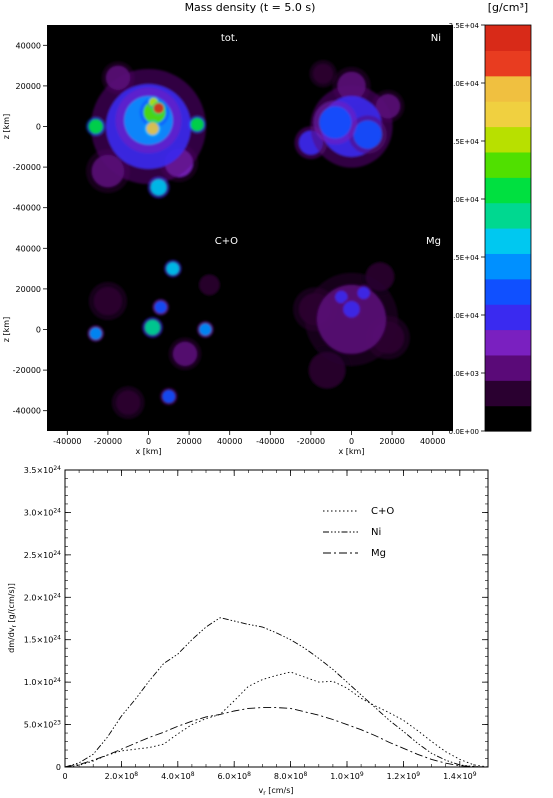 The image size is (553, 798). What do you see at coordinates (358, 532) in the screenshot?
I see `line-chart-legend: C+O Ni Mg` at bounding box center [358, 532].